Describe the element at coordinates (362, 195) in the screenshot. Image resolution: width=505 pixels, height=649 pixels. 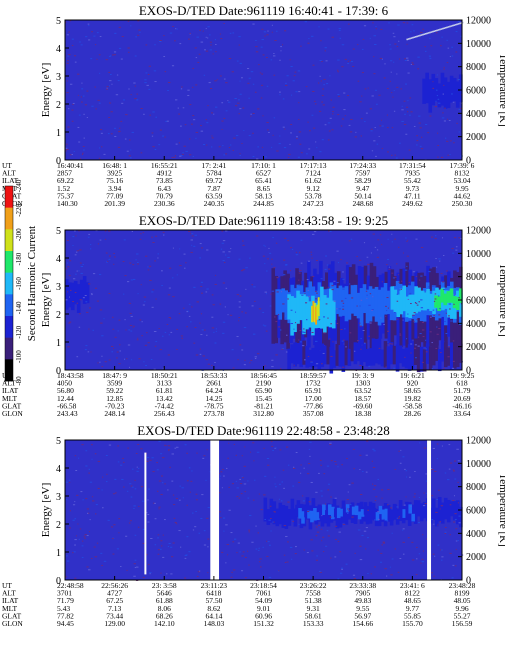
I see `row-value: 50.14` at that location.